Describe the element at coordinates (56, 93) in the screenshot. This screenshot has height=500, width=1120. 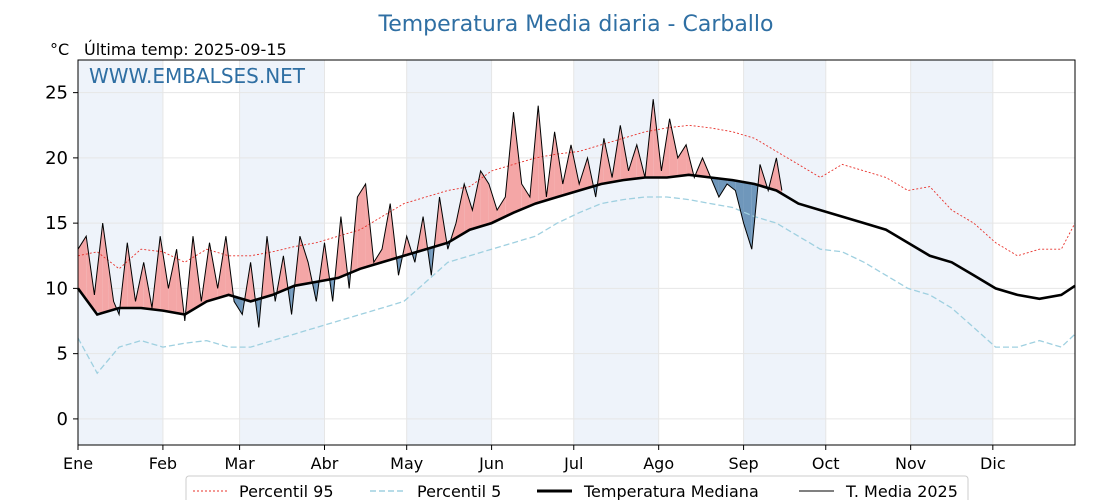
I see `y-tick-label: 25` at that location.